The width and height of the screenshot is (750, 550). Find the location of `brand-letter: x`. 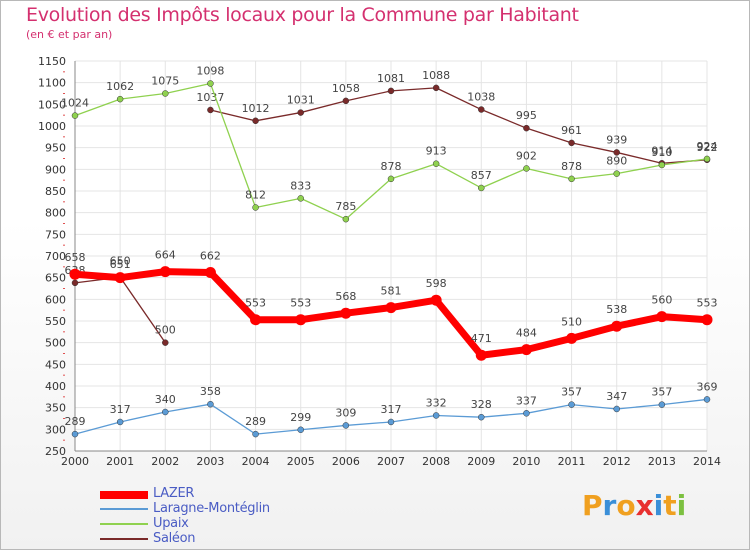

brand-letter: x is located at coordinates (644, 505).